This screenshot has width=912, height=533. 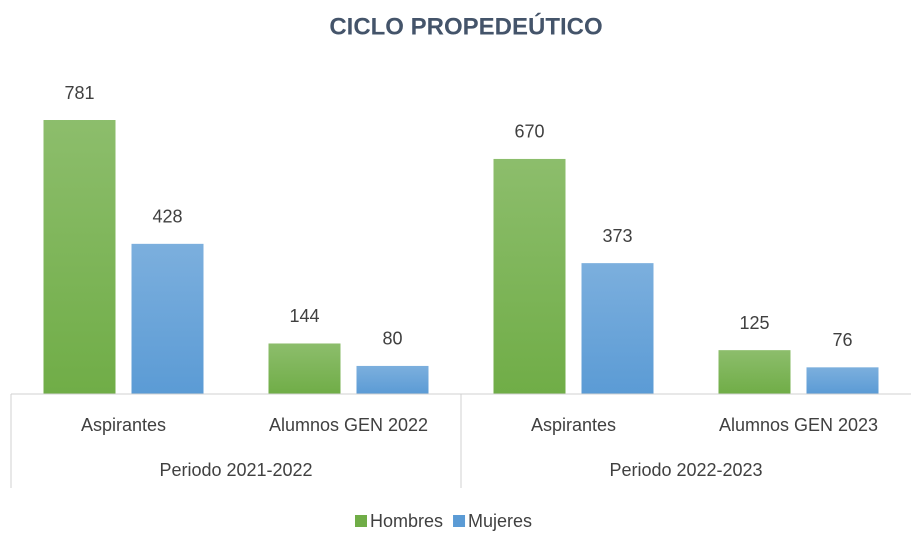 What do you see at coordinates (754, 323) in the screenshot?
I see `data-label: 125` at bounding box center [754, 323].